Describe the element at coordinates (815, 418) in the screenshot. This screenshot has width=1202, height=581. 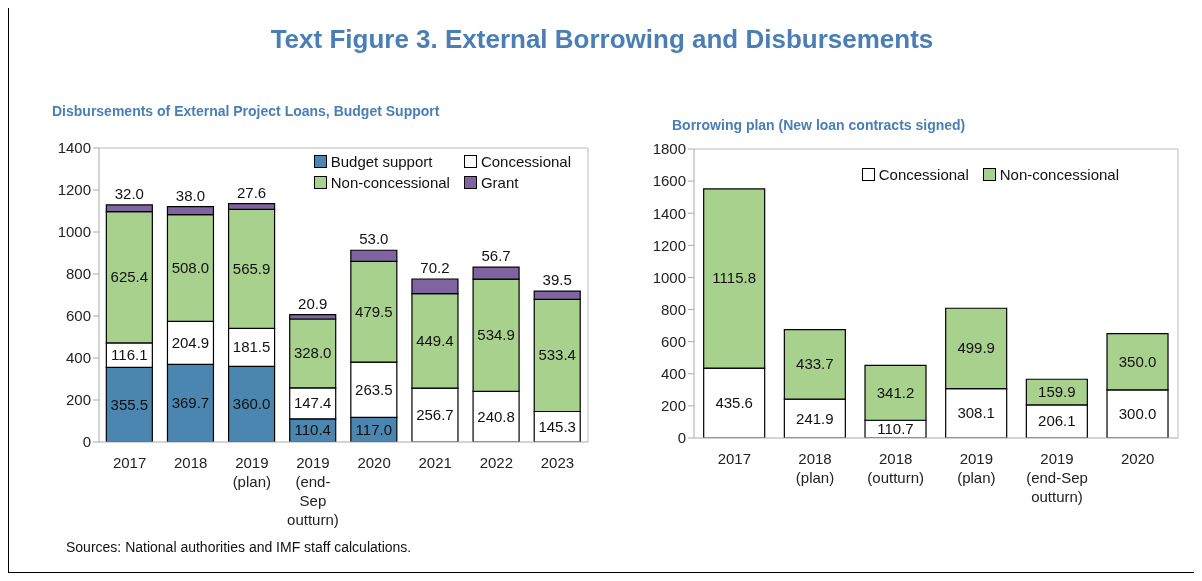
I see `data-label: 241.9` at that location.